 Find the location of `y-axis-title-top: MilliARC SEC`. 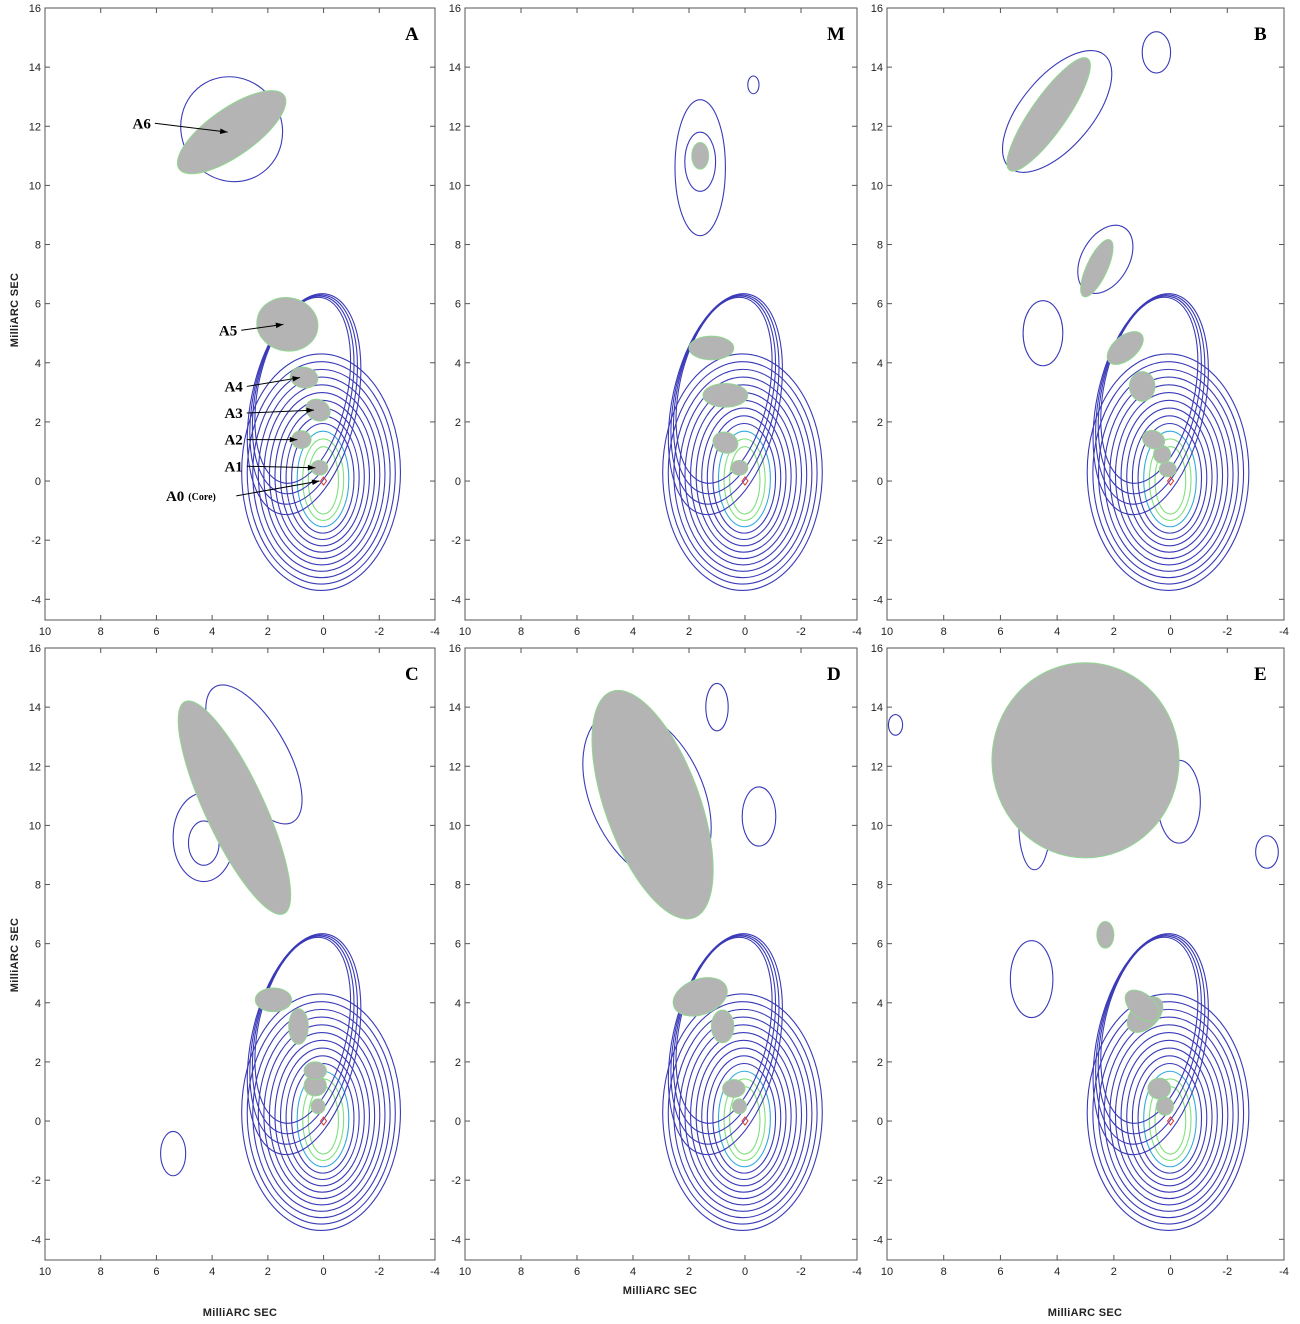

y-axis-title-top: MilliARC SEC is located at coordinates (15, 310).